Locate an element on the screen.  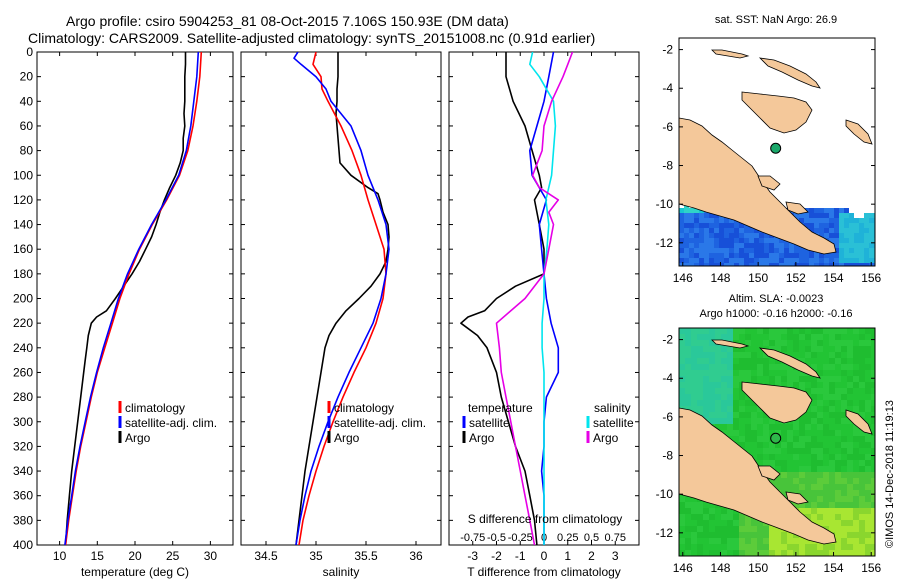
new-britain-land is located at coordinates (777, 112).